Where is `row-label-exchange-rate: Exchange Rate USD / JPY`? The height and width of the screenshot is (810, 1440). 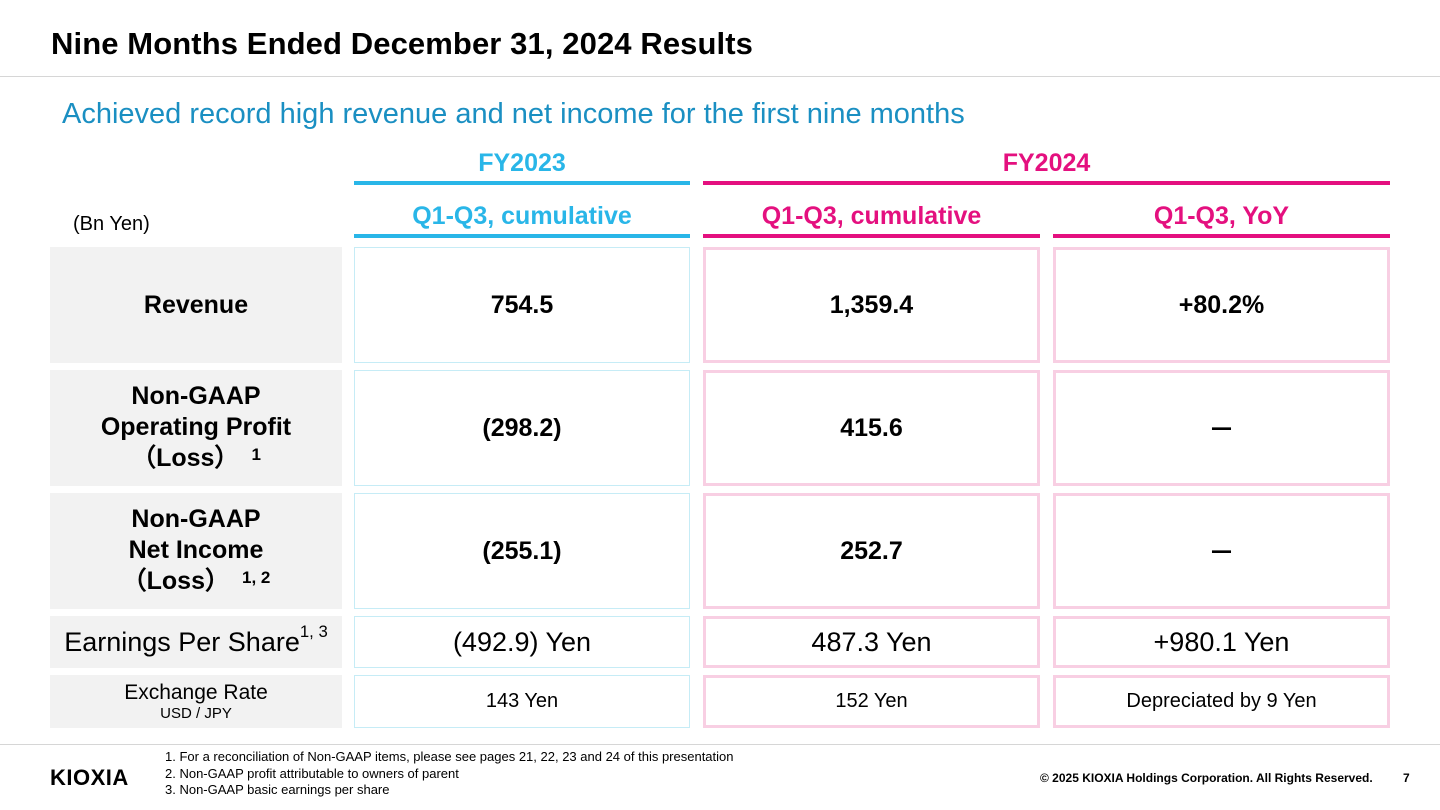 row-label-exchange-rate: Exchange Rate USD / JPY is located at coordinates (196, 701).